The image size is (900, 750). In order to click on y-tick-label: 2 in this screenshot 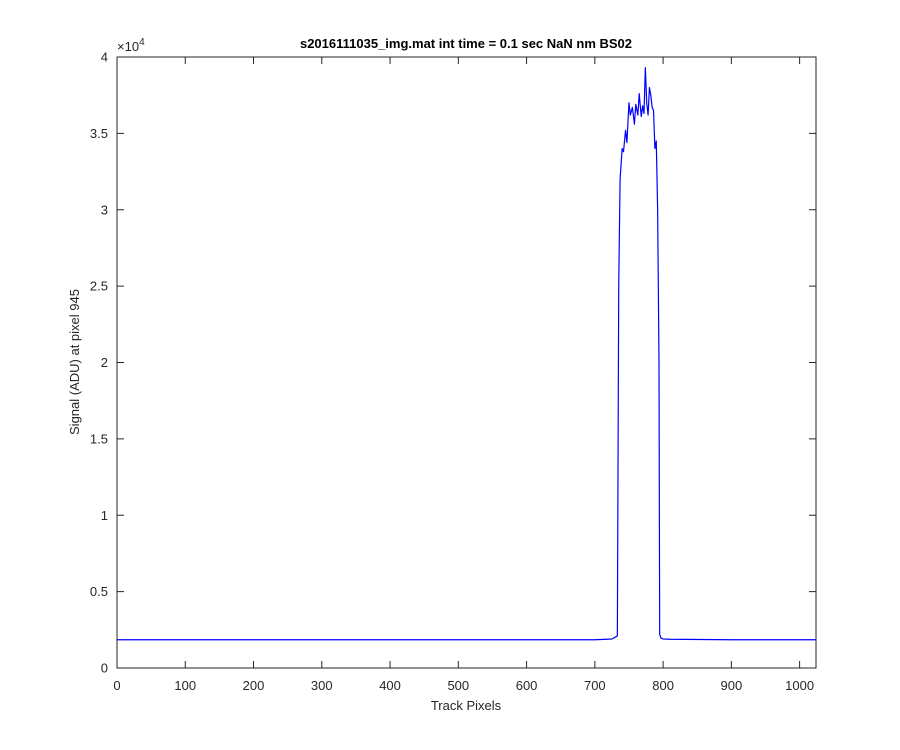, I will do `click(104, 362)`.